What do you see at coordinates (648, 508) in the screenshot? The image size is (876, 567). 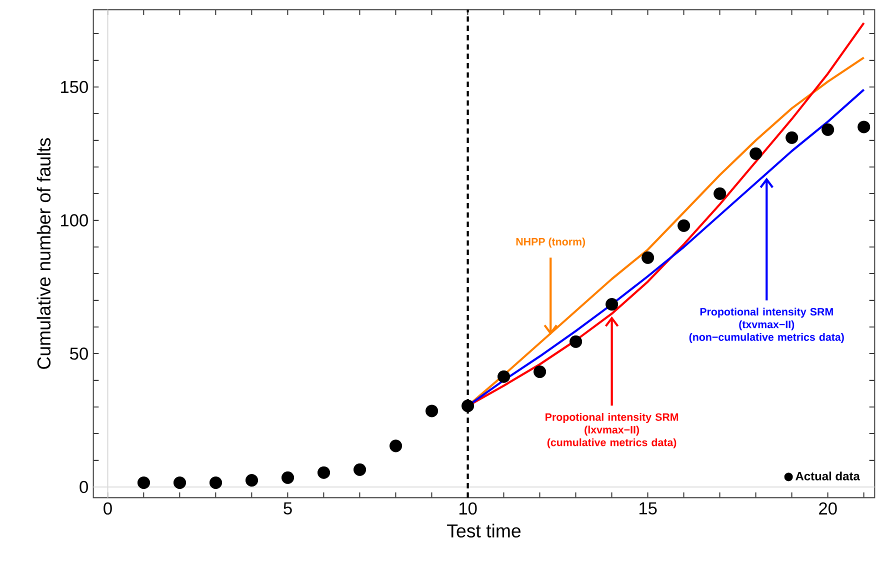 I see `x-tick-label: 15` at bounding box center [648, 508].